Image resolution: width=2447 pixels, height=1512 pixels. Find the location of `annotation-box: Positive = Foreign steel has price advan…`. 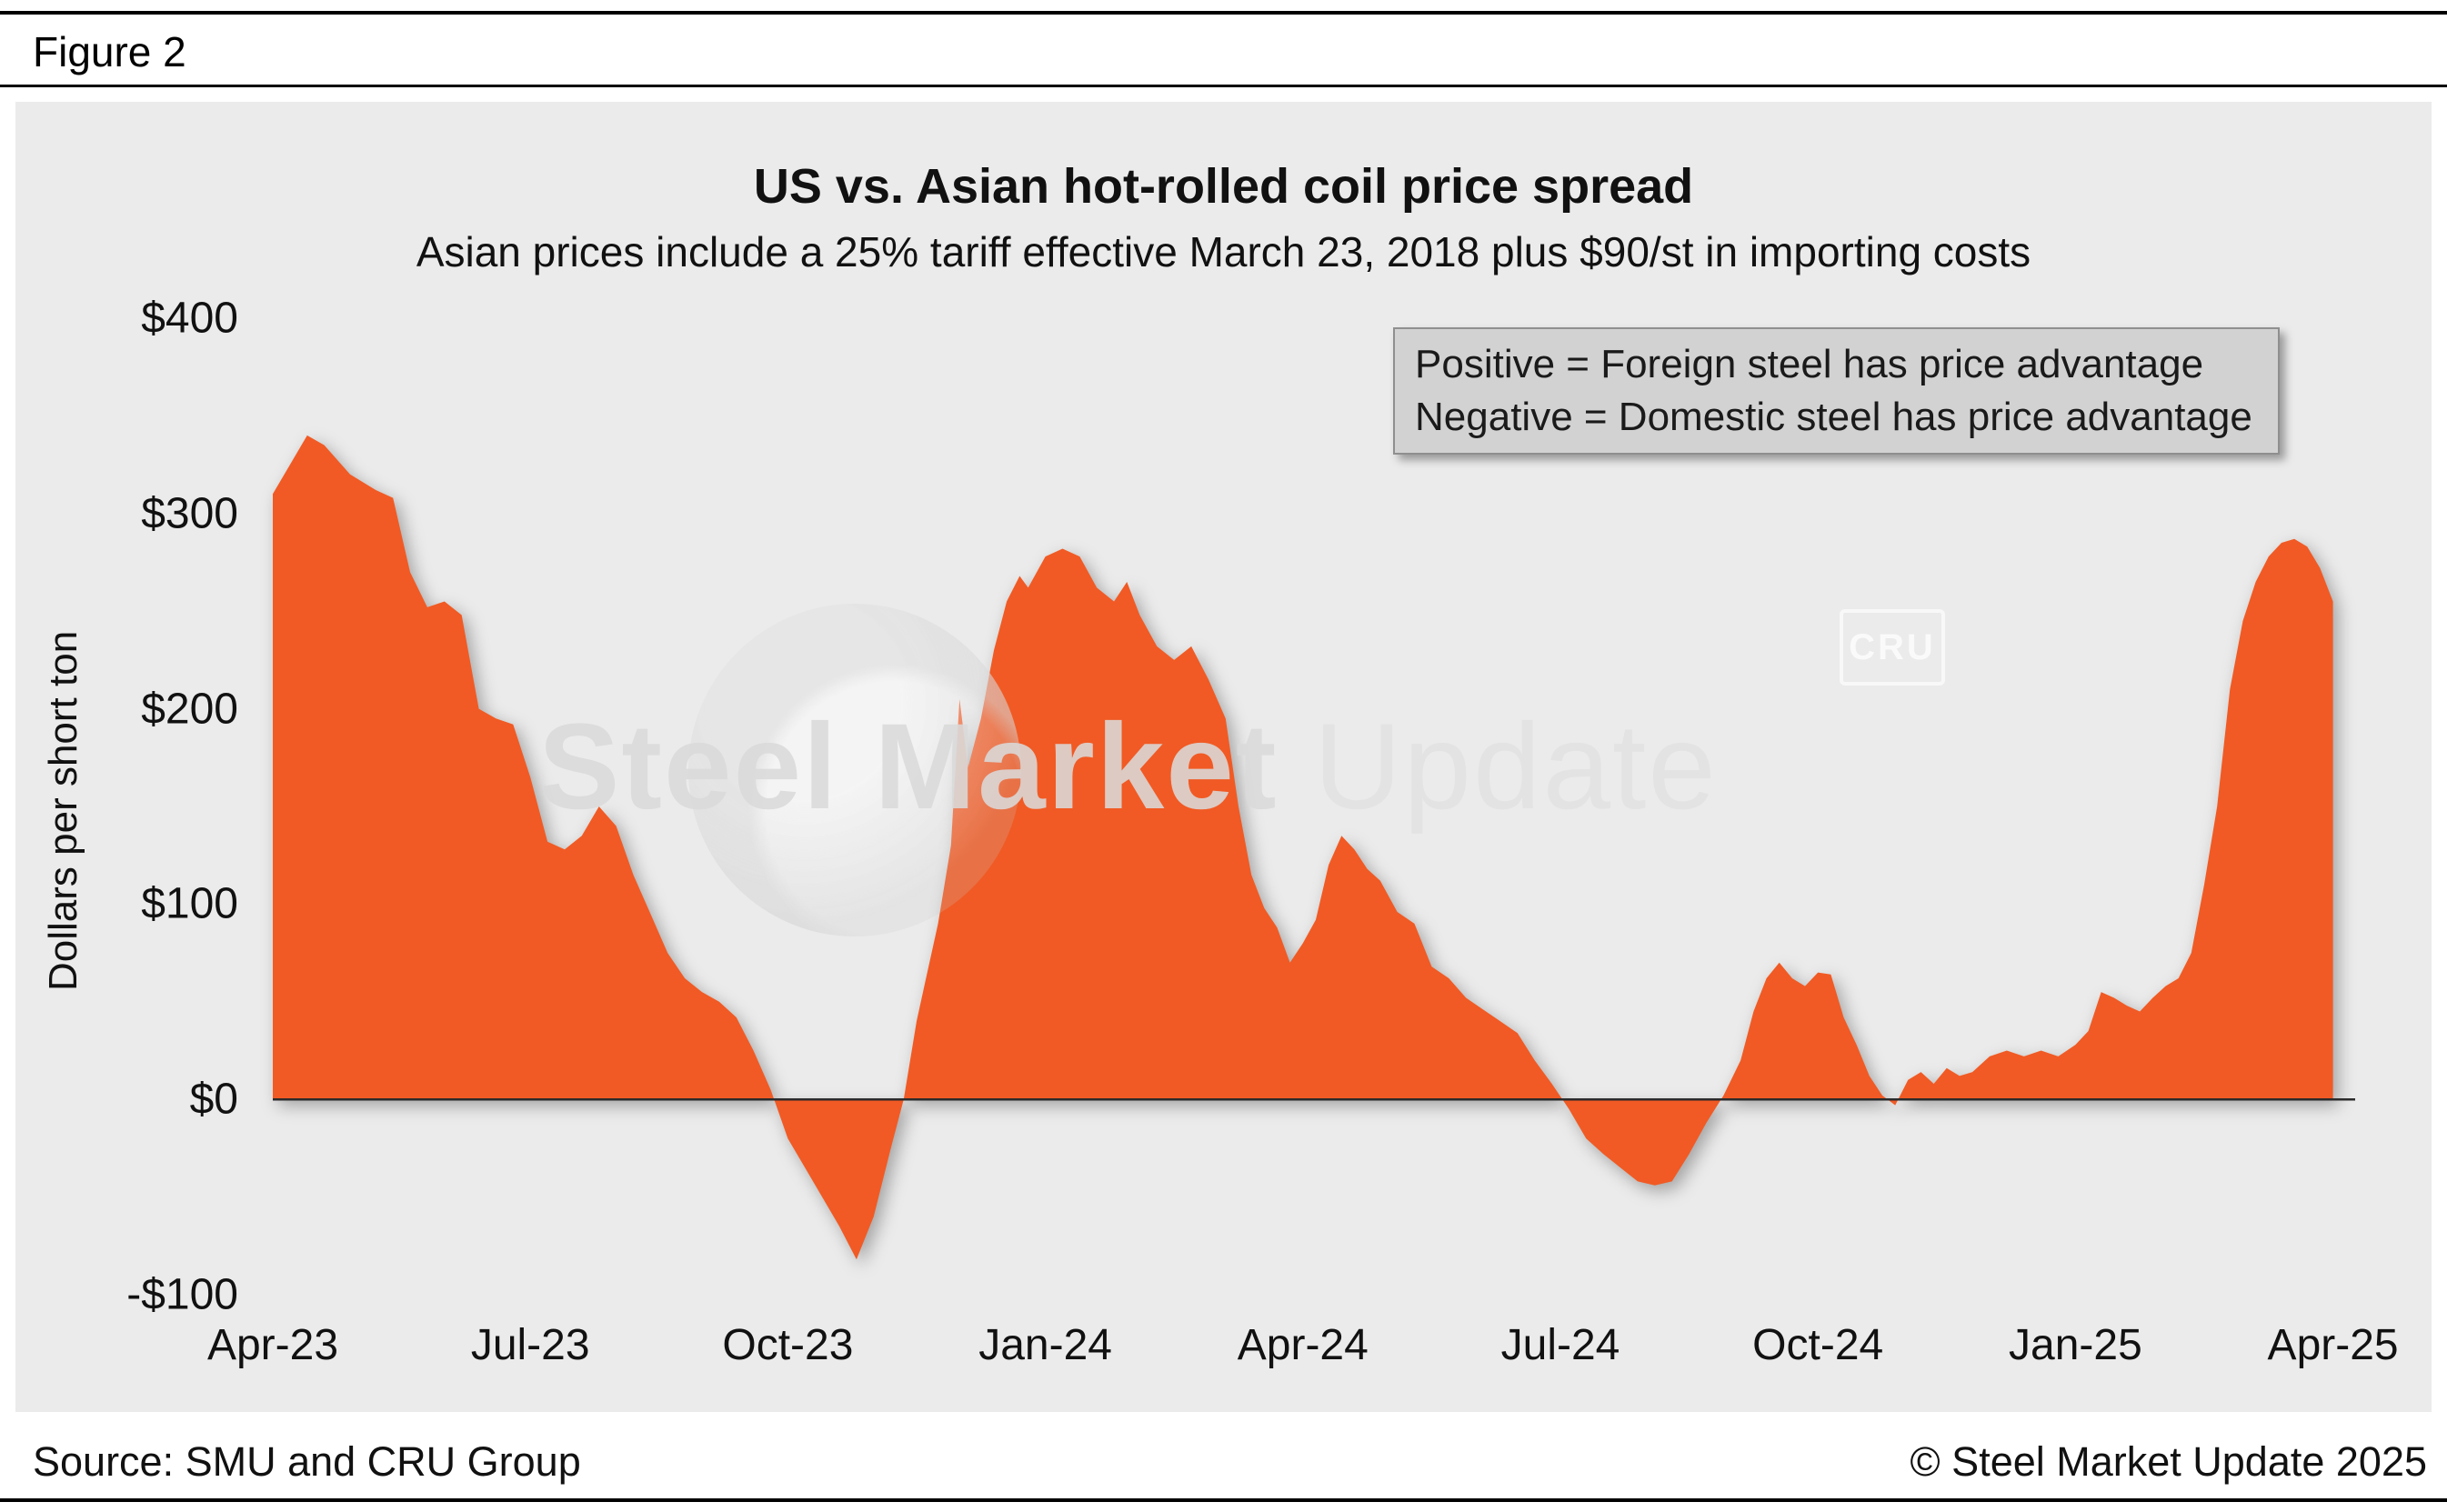

annotation-box: Positive = Foreign steel has price advan… is located at coordinates (1837, 391).